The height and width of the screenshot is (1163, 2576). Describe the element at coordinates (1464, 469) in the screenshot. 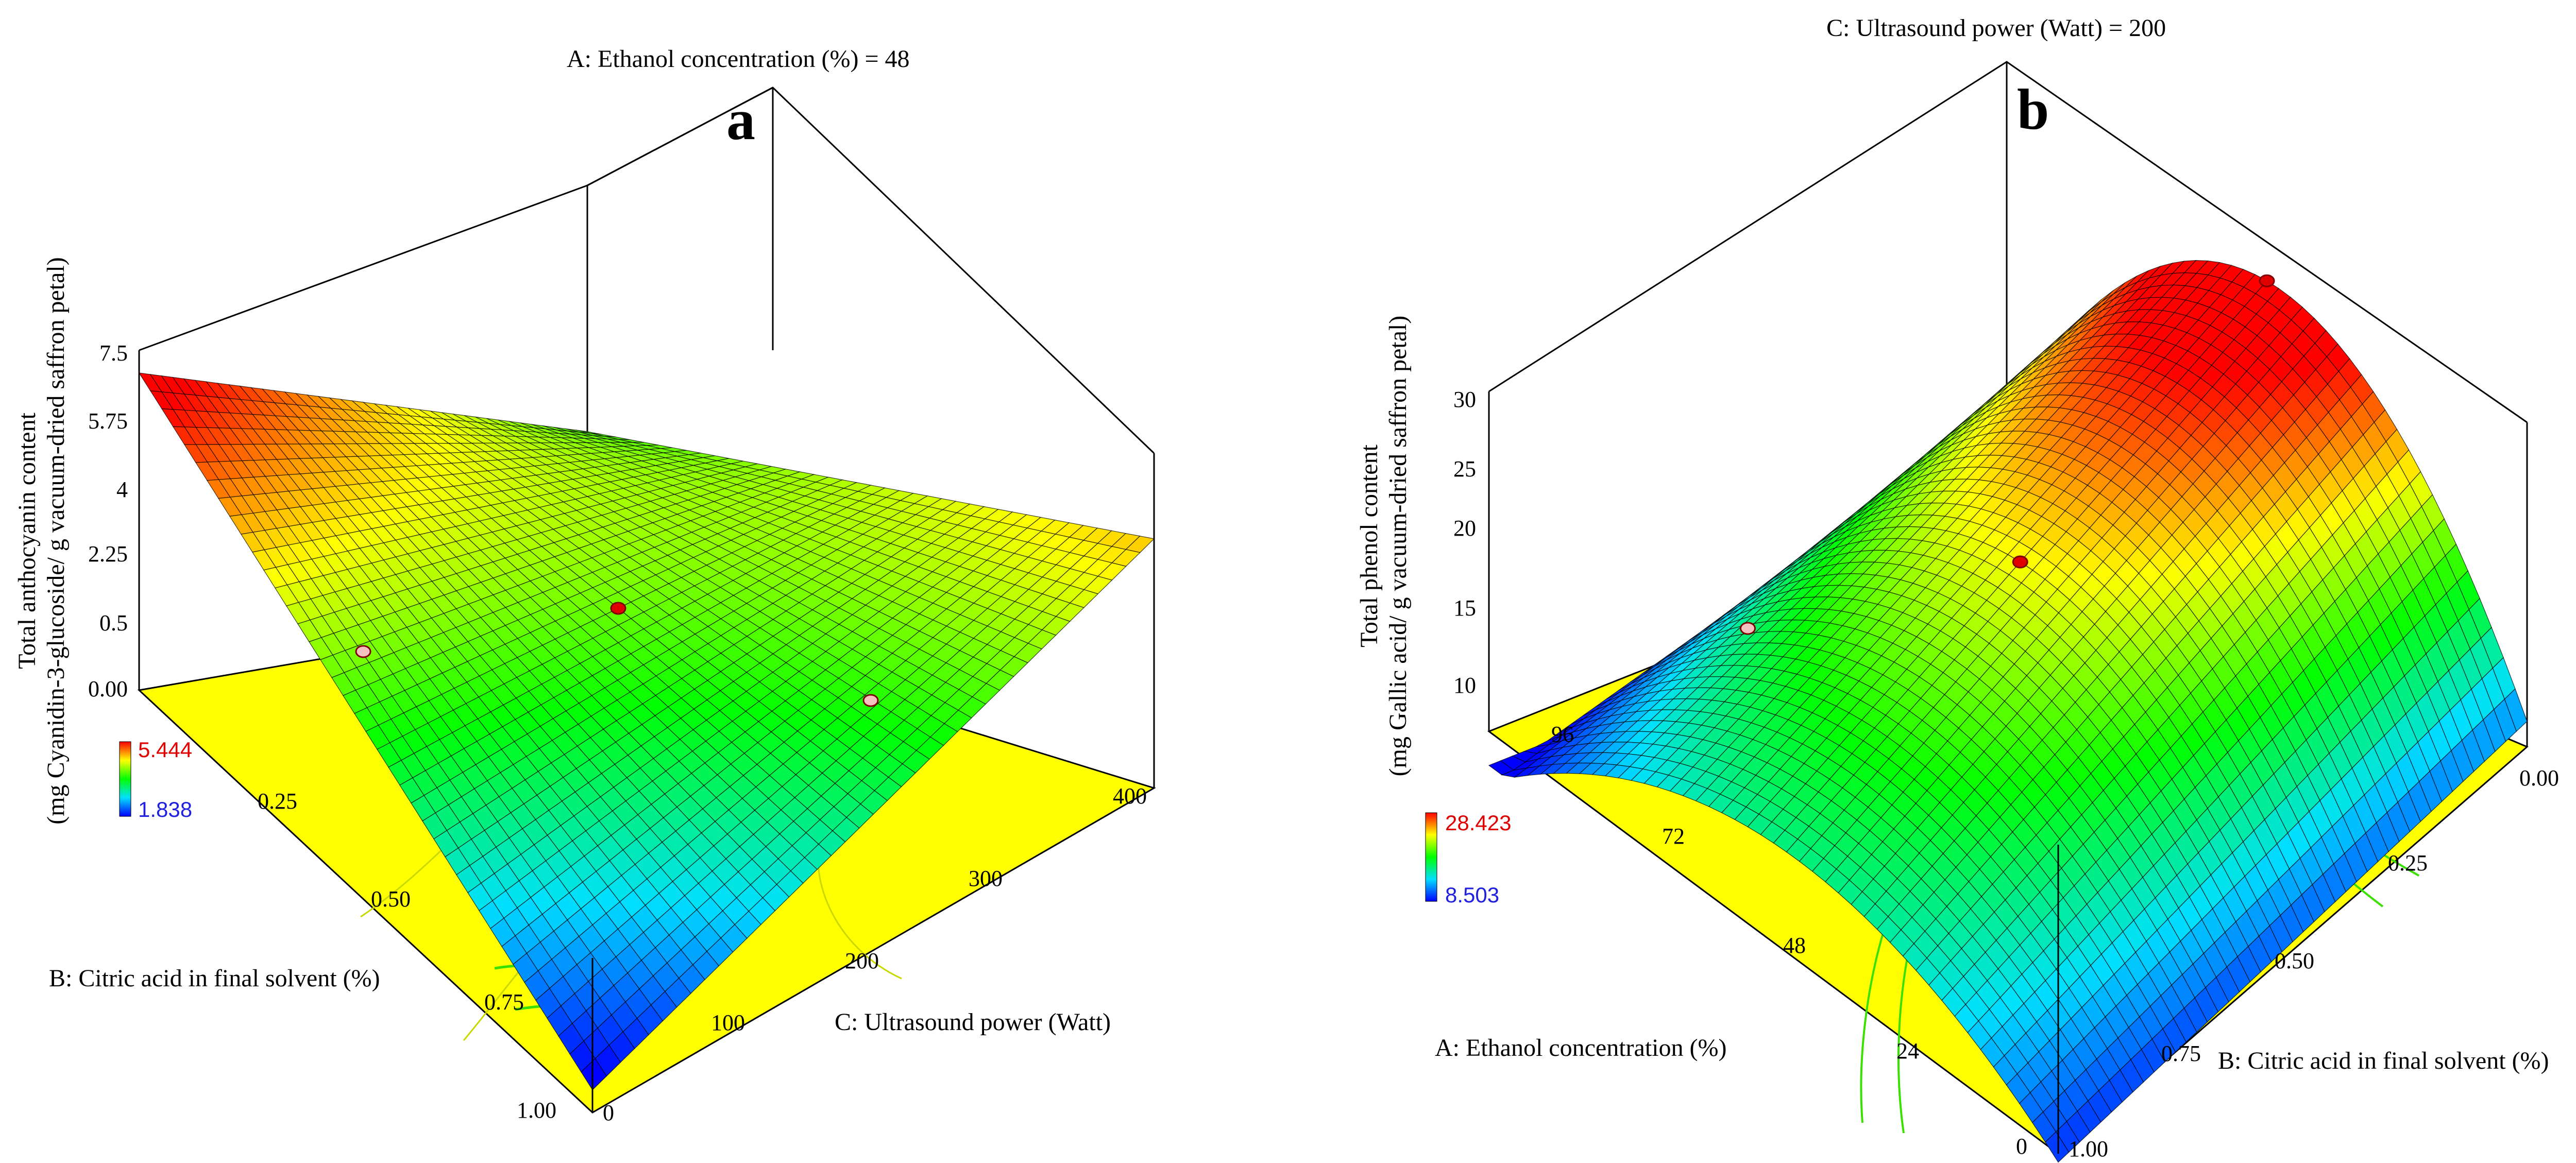

I see `y-tick-b: 25` at that location.